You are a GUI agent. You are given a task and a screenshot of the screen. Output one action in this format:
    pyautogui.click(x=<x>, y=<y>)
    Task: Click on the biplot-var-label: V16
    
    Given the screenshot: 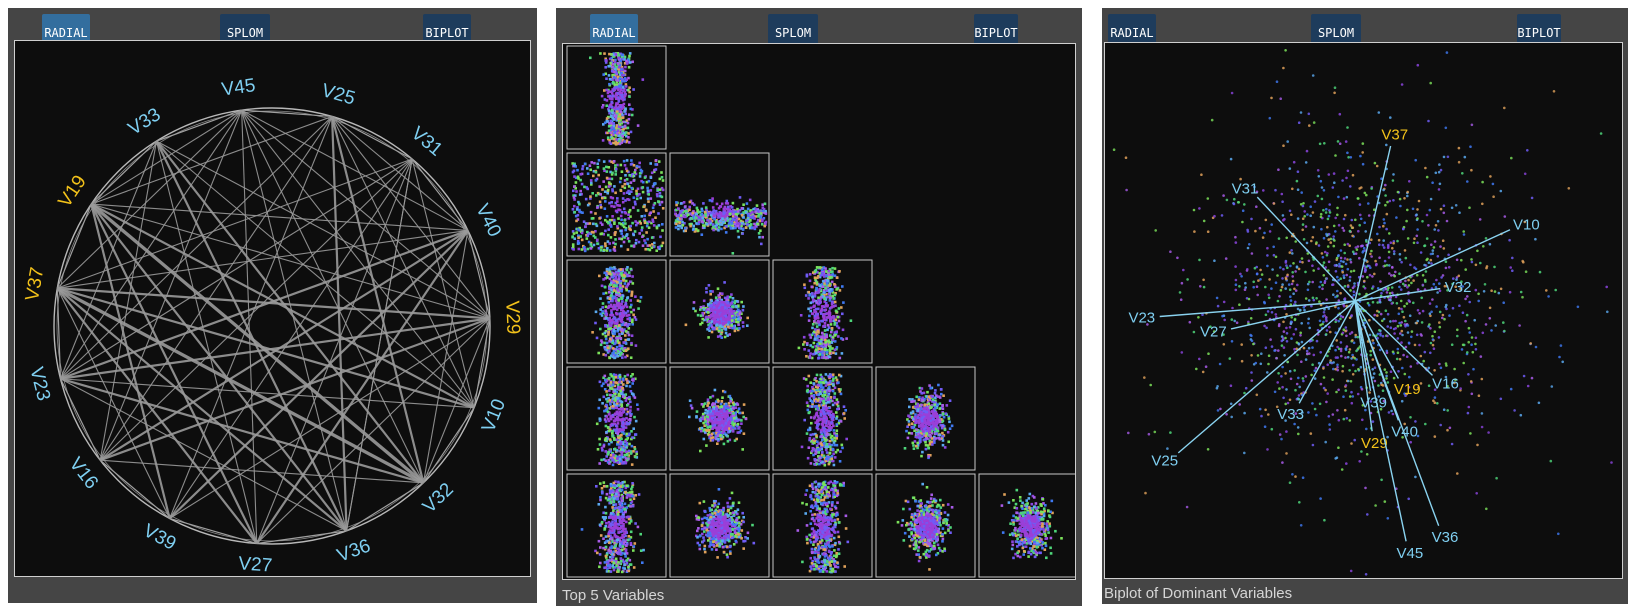 What is the action you would take?
    pyautogui.click(x=1445, y=384)
    